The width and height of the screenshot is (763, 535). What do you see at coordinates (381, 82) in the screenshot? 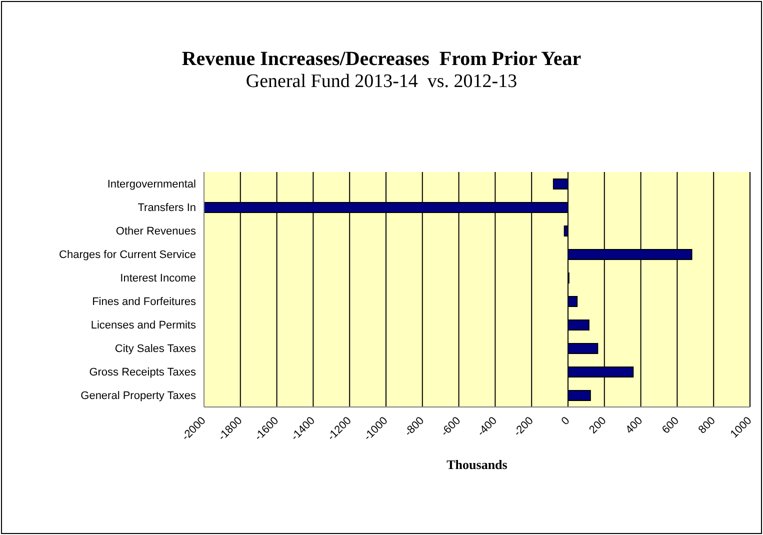
I see `chart-subtitle: General Fund 2013-14 vs. 2012-13` at bounding box center [381, 82].